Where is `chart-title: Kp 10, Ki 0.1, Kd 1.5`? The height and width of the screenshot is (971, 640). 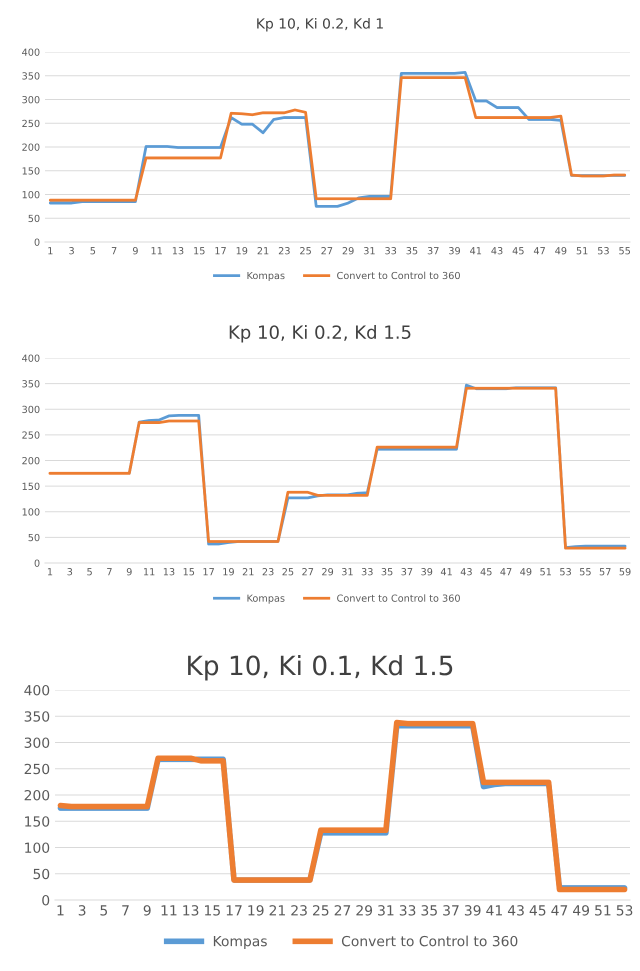 chart-title: Kp 10, Ki 0.1, Kd 1.5 is located at coordinates (320, 668).